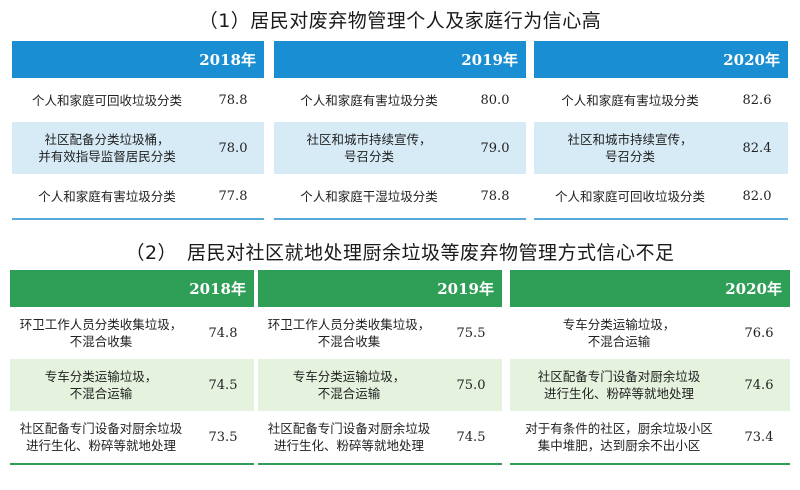 The width and height of the screenshot is (800, 490). Describe the element at coordinates (759, 437) in the screenshot. I see `row-value: 73.4` at that location.